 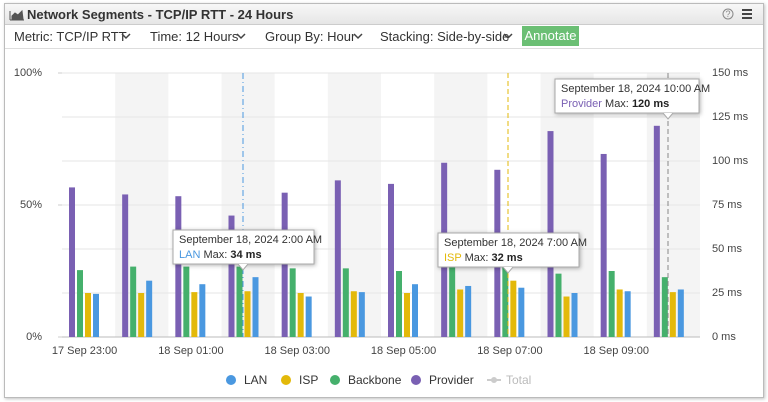 I want to click on x-tick-label: 18 Sep 01:00, so click(x=190, y=351).